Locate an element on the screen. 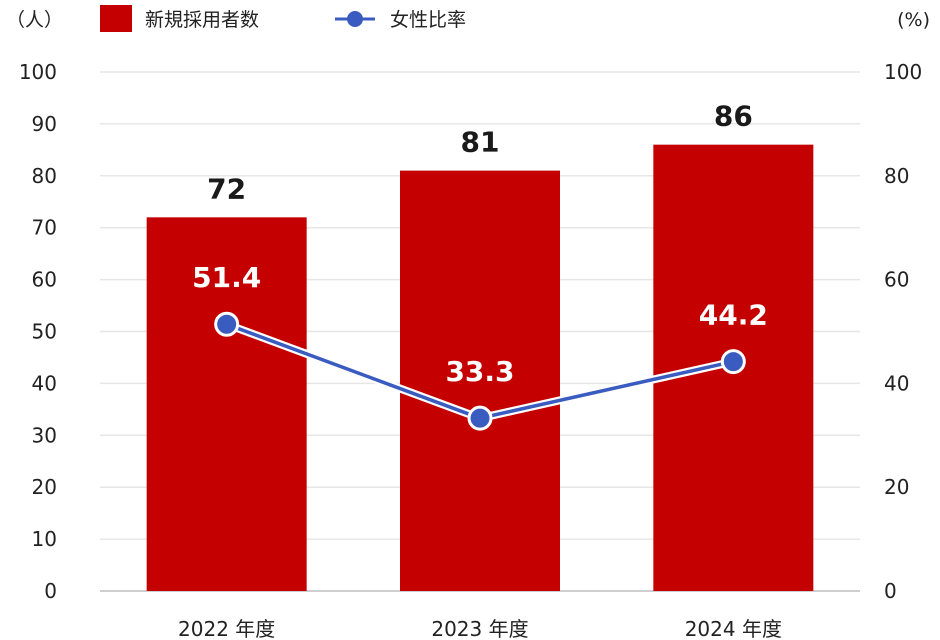  line-value-label: 51.4 is located at coordinates (226, 277).